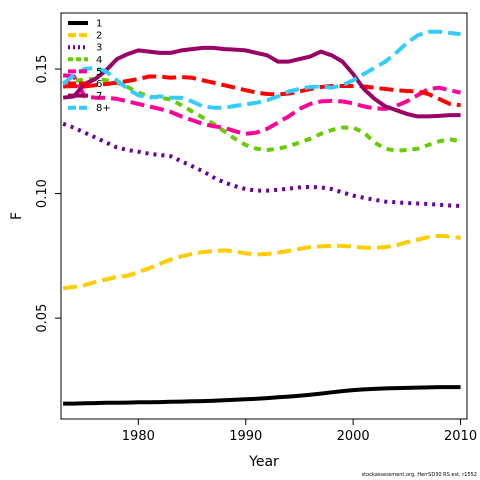 The width and height of the screenshot is (480, 480). What do you see at coordinates (99, 96) in the screenshot?
I see `legend-label-7: 7` at bounding box center [99, 96].